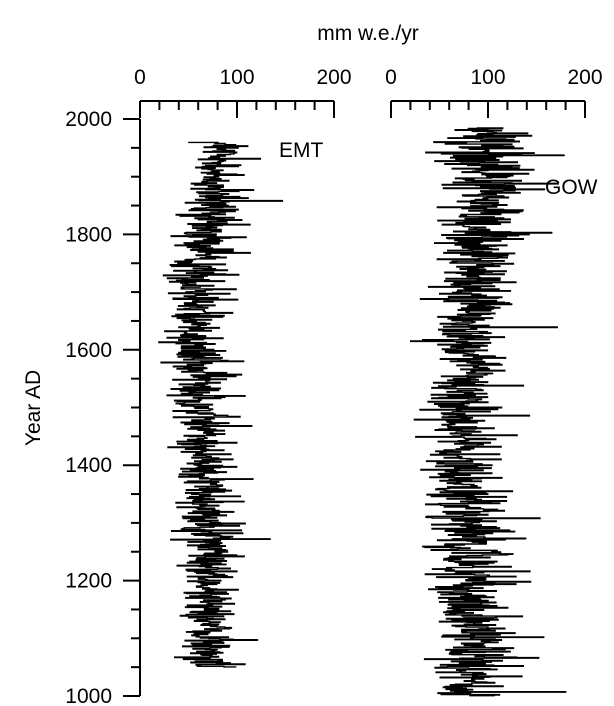  What do you see at coordinates (88, 465) in the screenshot?
I see `y-tick-label: 1400` at bounding box center [88, 465].